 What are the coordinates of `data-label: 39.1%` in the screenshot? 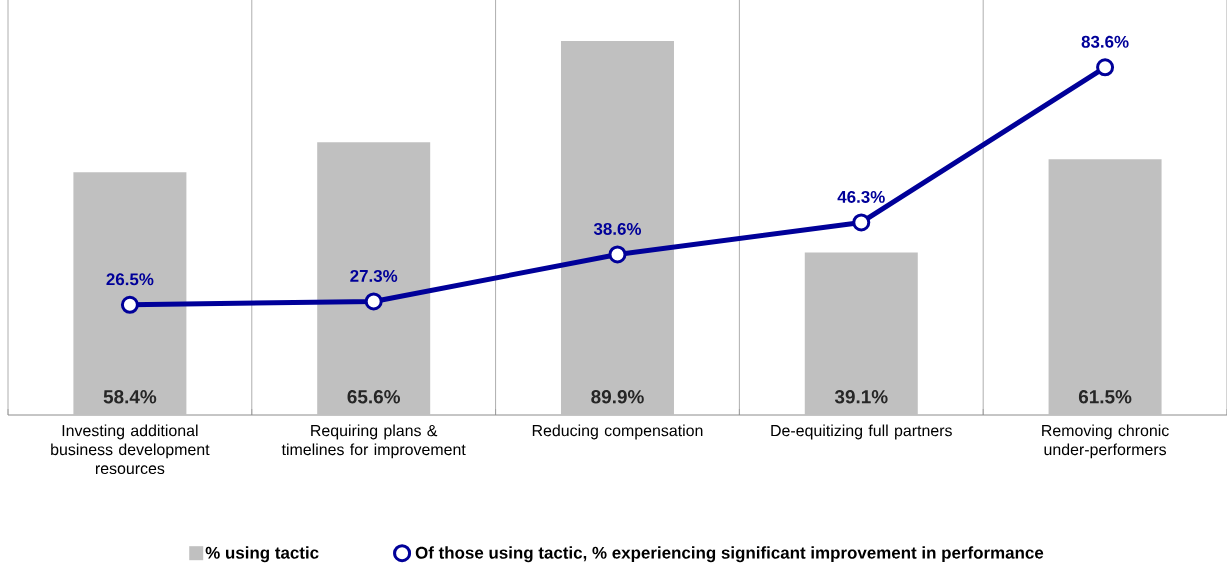 It's located at (861, 397).